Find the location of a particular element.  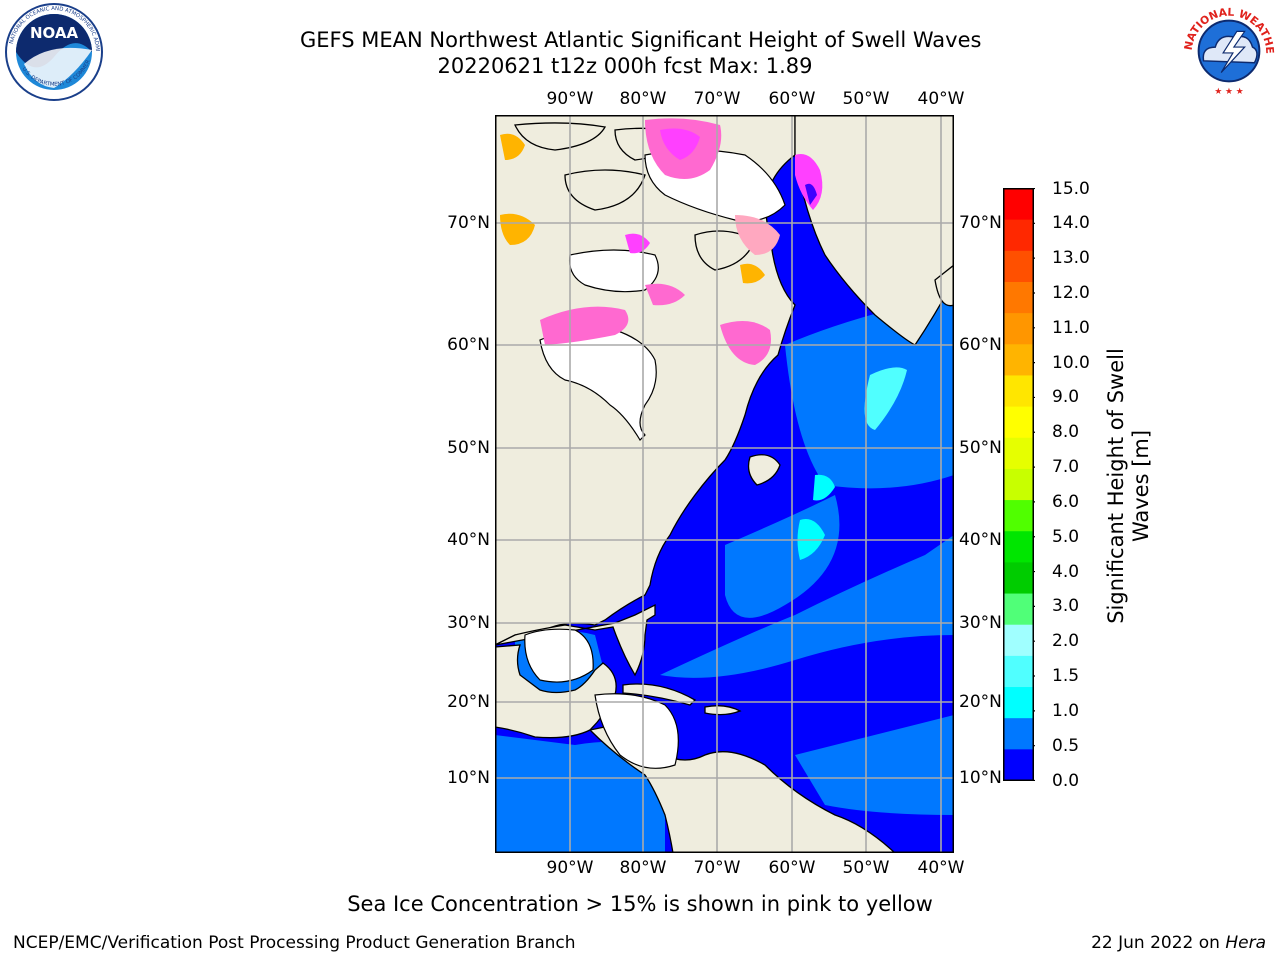

lat-label-right: 30°N is located at coordinates (980, 623).